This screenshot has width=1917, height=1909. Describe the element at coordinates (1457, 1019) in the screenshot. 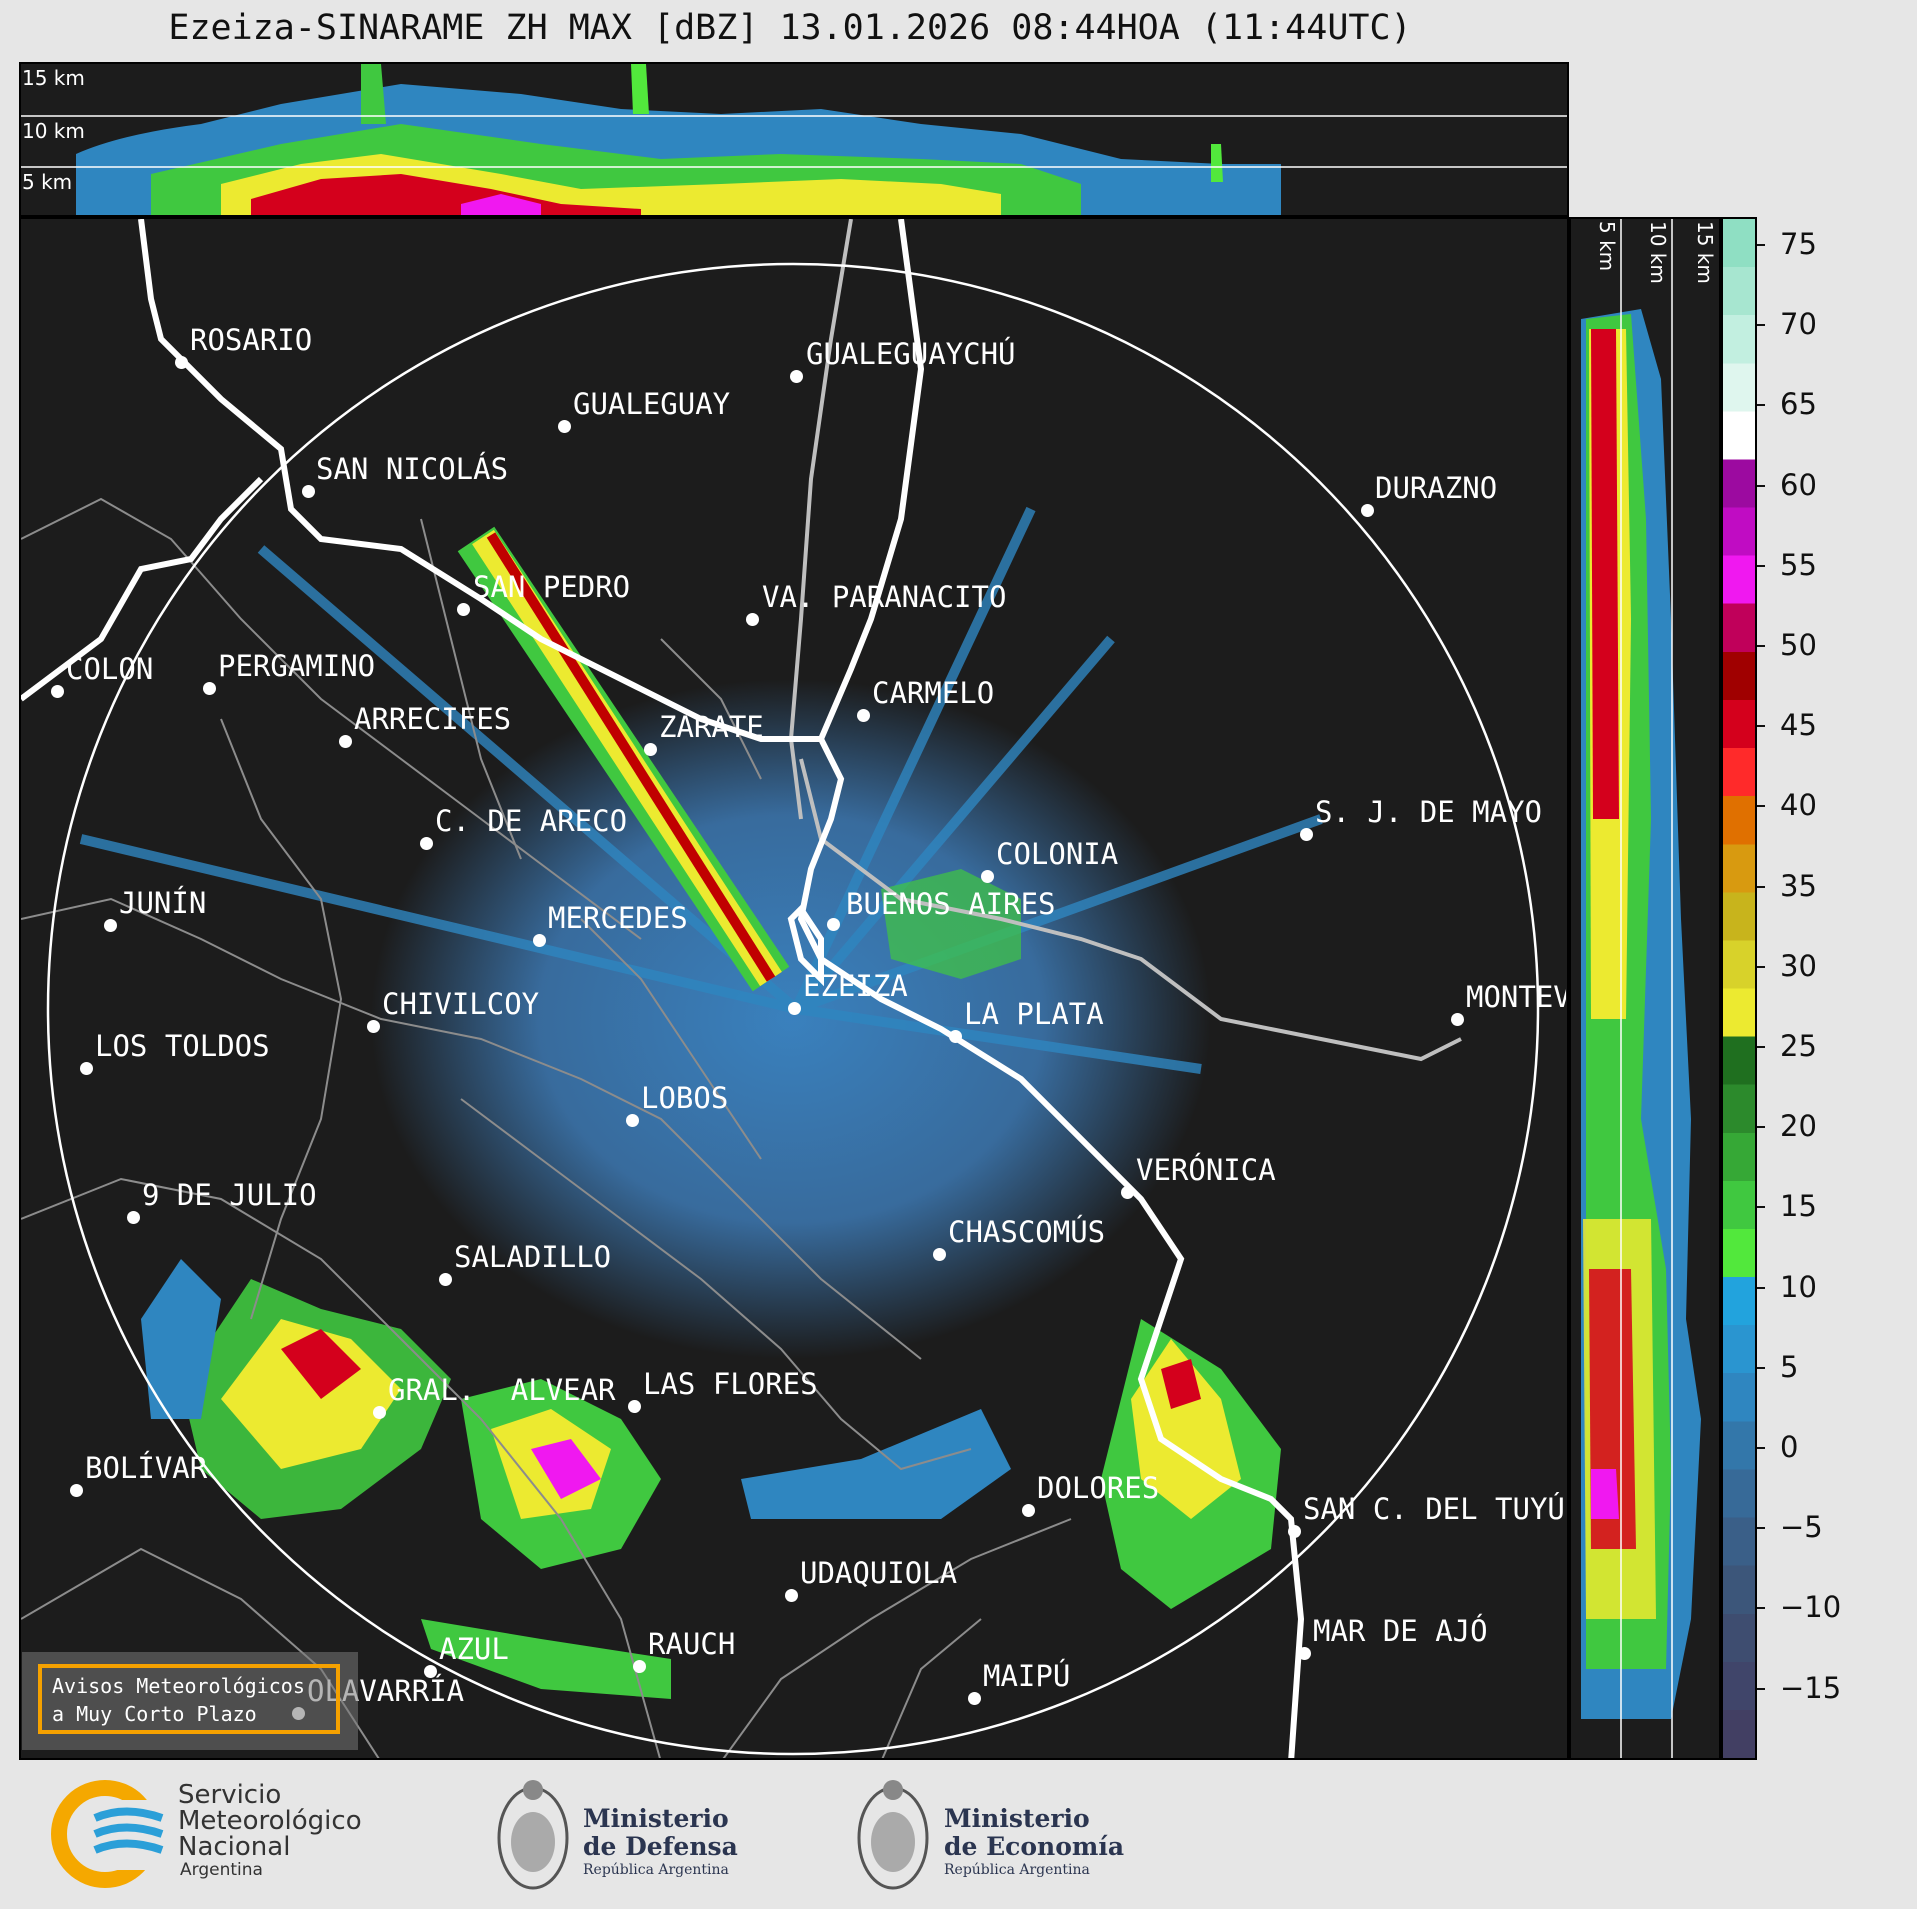

I see `city-dot-montevideo` at that location.